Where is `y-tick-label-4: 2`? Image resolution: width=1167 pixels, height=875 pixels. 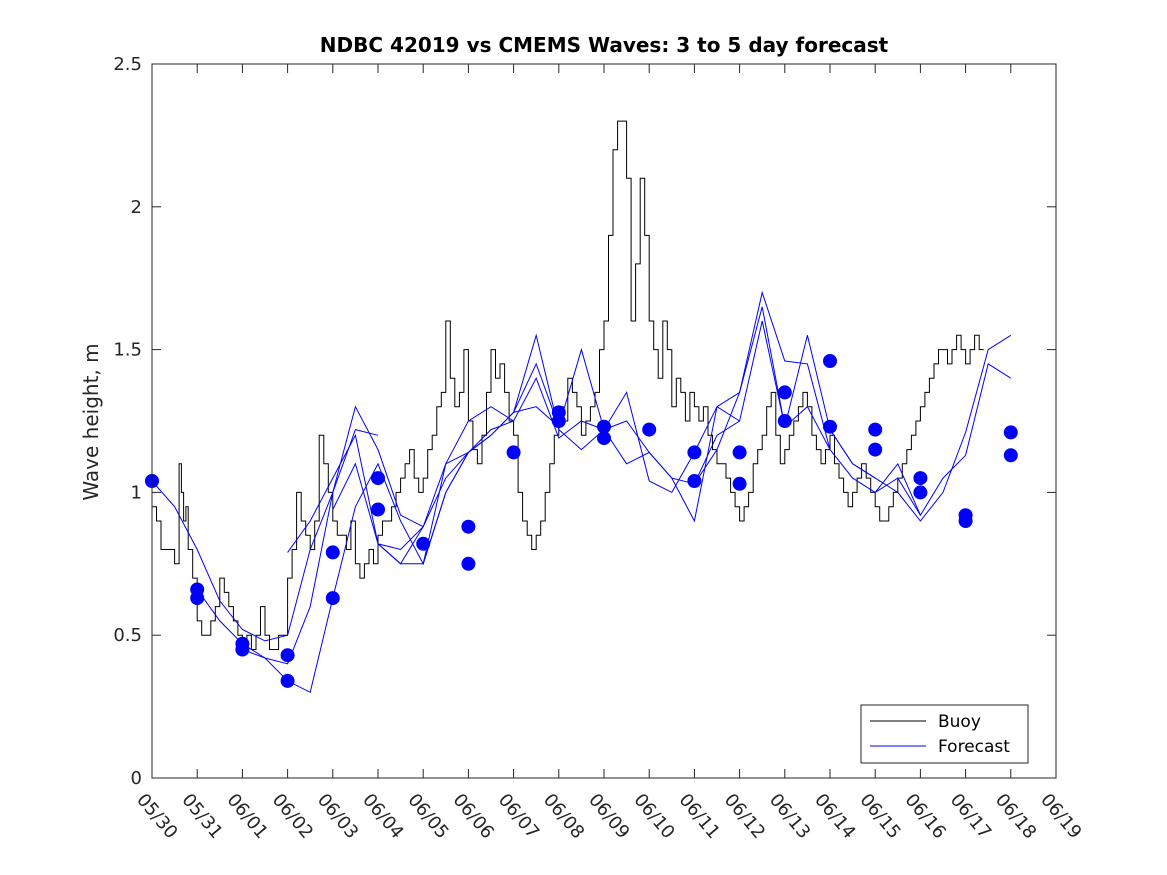 y-tick-label-4: 2 is located at coordinates (136, 207).